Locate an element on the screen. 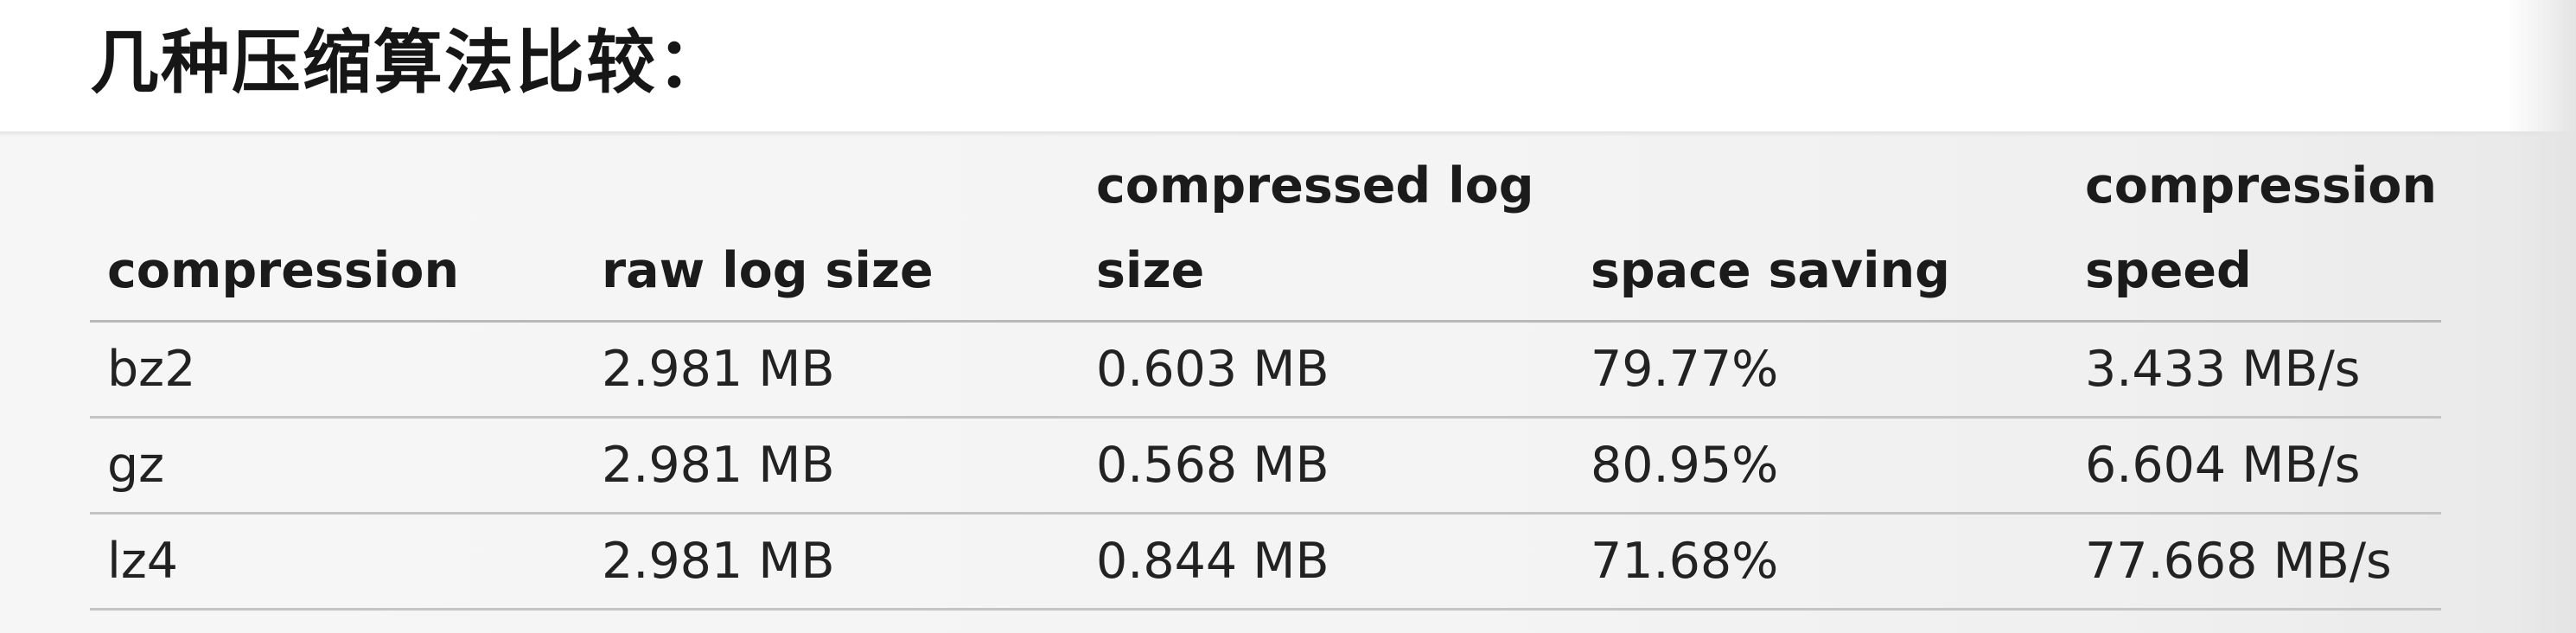  column-header-space-saving: space saving is located at coordinates (1820, 227).